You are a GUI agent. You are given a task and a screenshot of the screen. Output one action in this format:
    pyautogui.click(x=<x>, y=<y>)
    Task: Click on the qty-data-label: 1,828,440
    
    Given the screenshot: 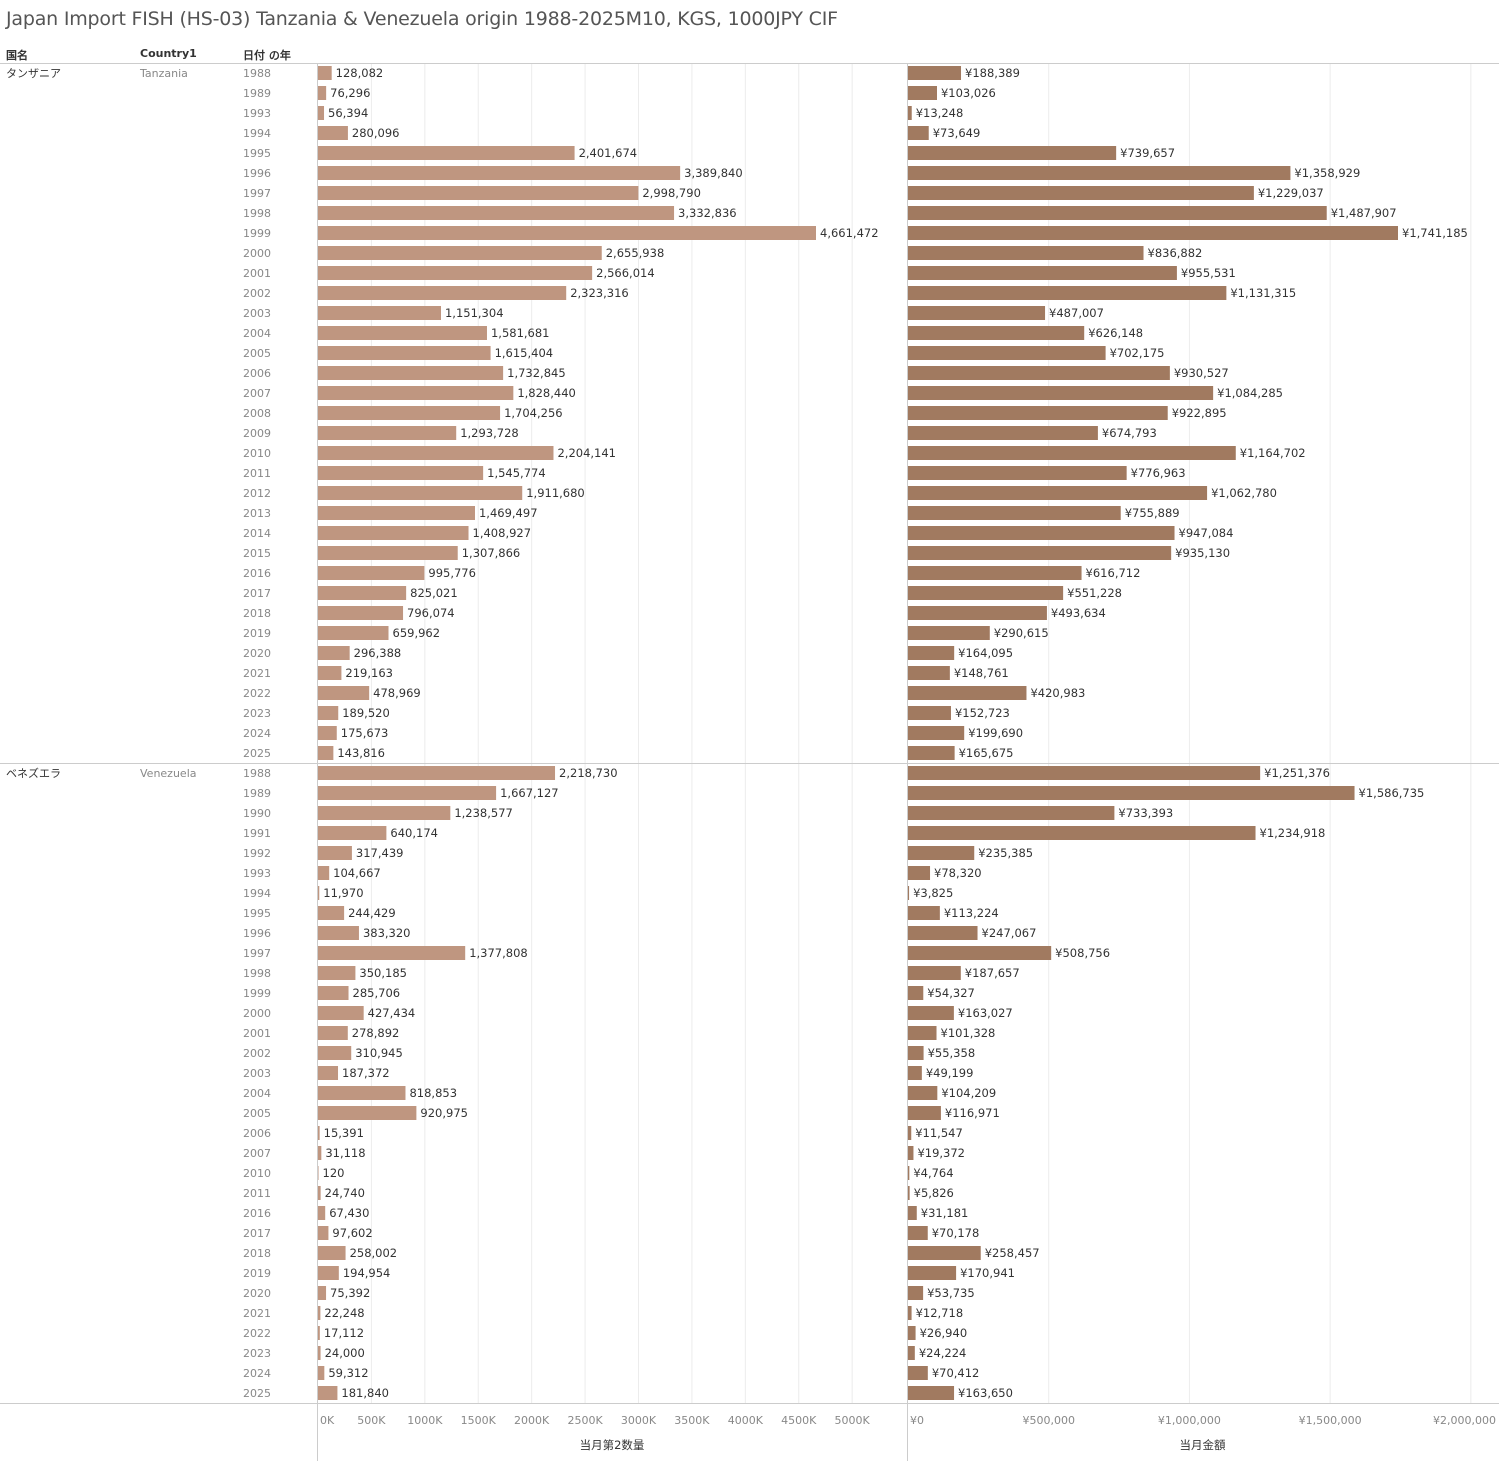 What is the action you would take?
    pyautogui.click(x=546, y=393)
    